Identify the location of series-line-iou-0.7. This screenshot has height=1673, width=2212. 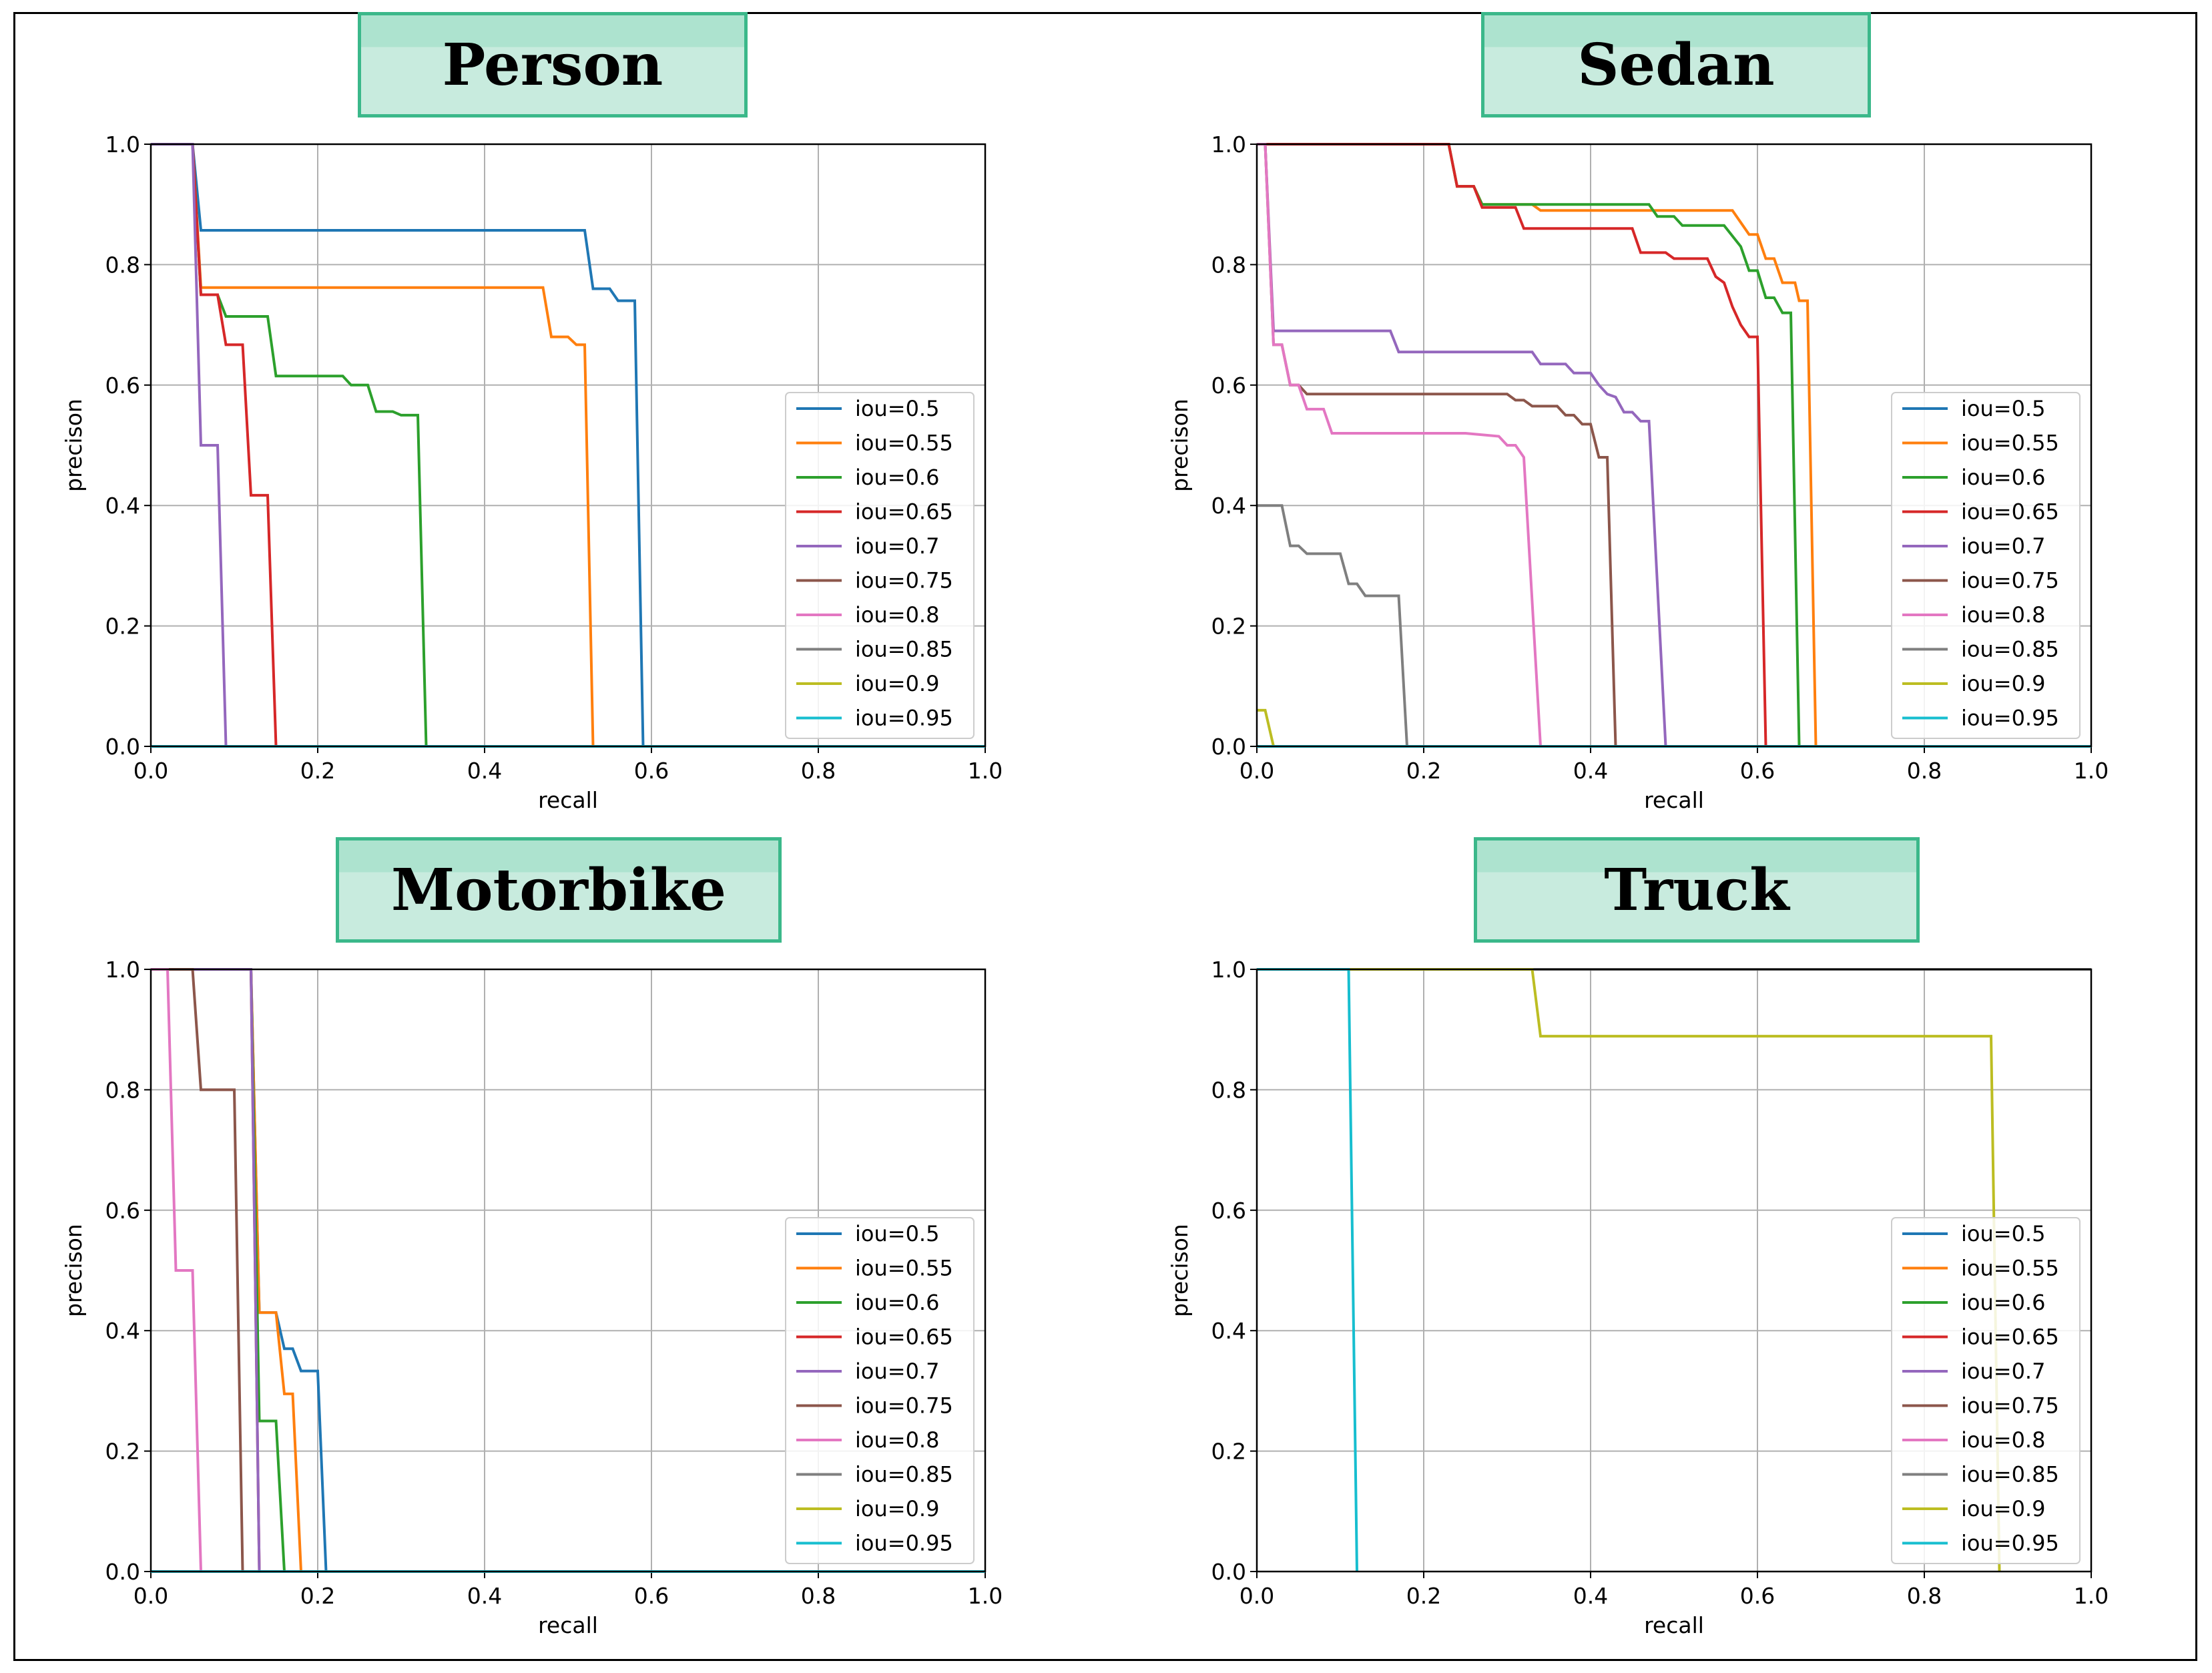
(1462, 445).